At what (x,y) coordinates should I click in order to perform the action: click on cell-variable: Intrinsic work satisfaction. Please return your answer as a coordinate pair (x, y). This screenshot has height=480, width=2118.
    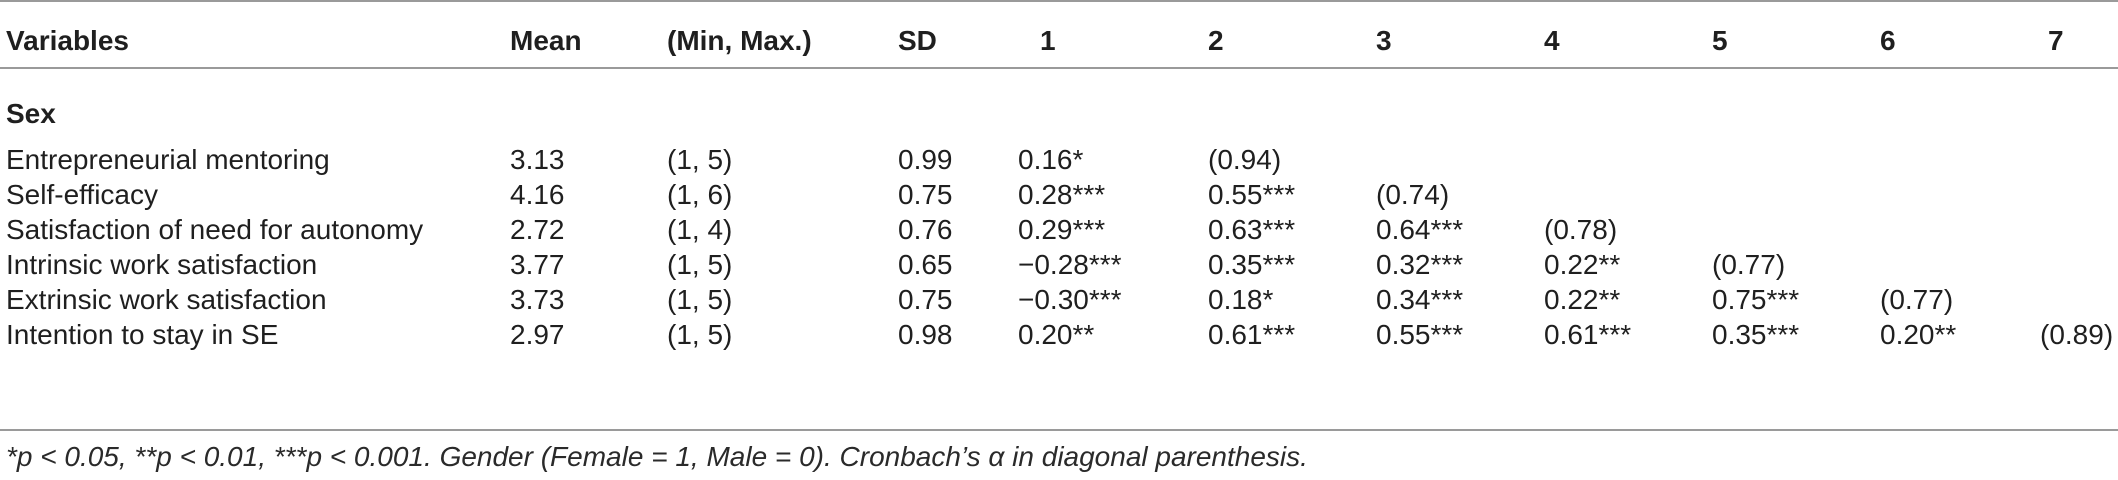
    Looking at the image, I should click on (162, 264).